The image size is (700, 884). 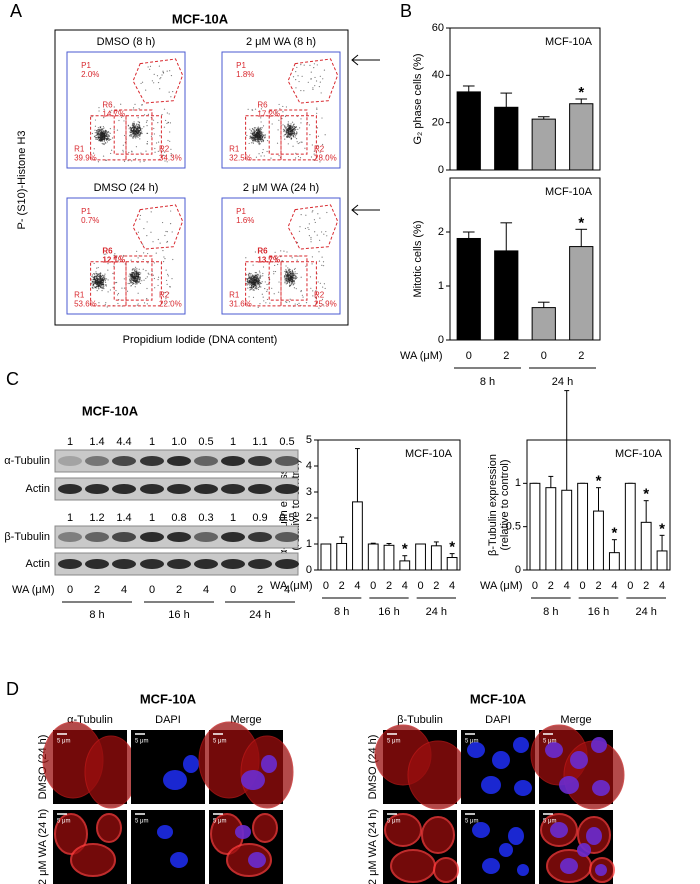 I want to click on band-quantification: 0.5, so click(x=286, y=518).